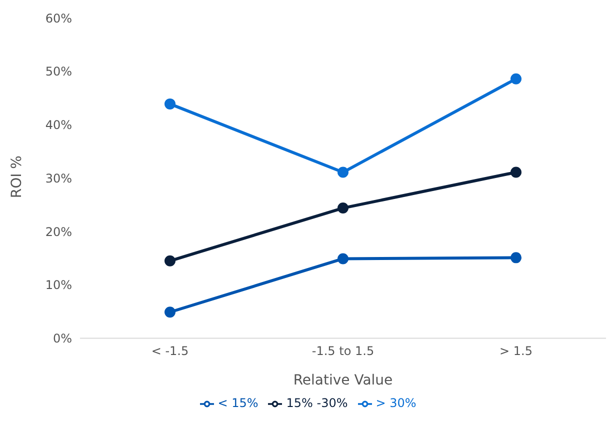  Describe the element at coordinates (317, 403) in the screenshot. I see `legend-label: 15% -30%` at that location.